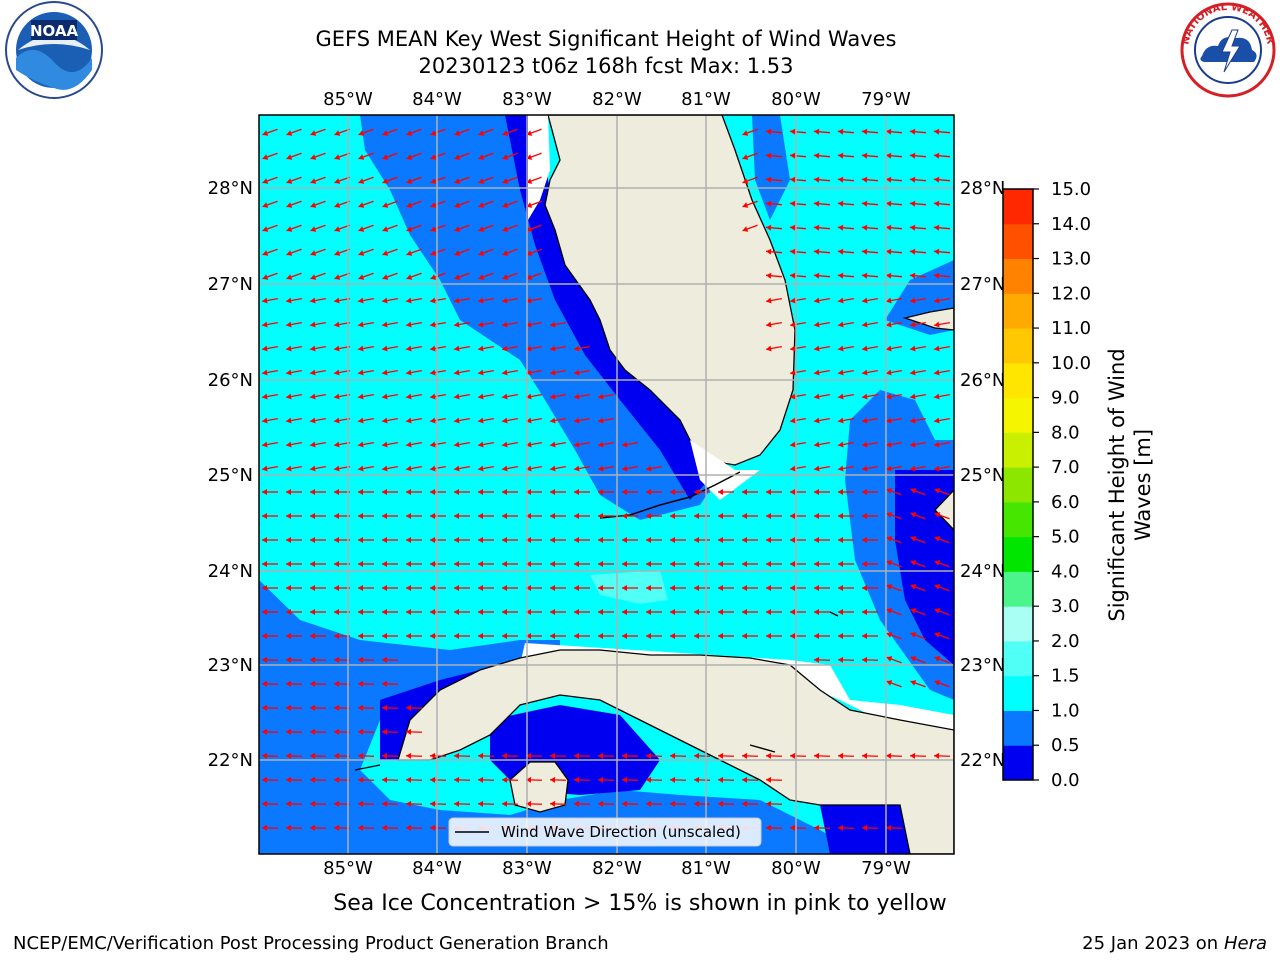  What do you see at coordinates (1071, 293) in the screenshot?
I see `colorbar-tick-label: 12.0` at bounding box center [1071, 293].